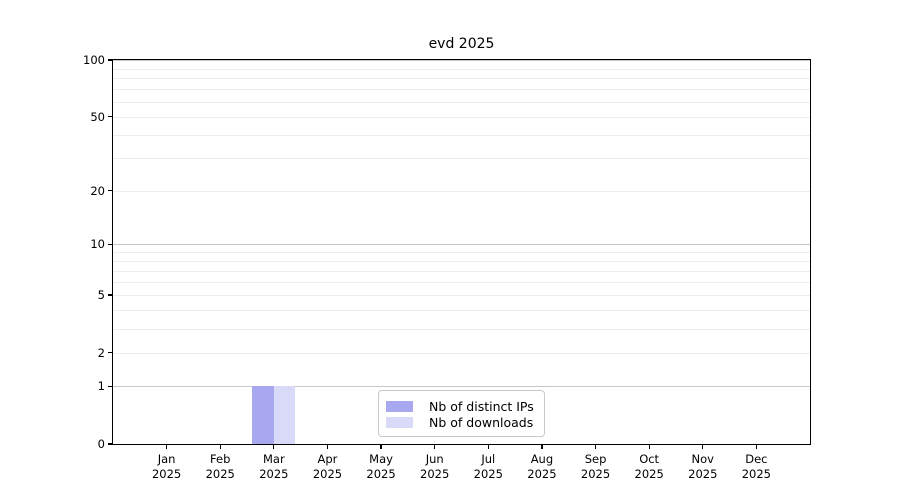 This screenshot has width=900, height=500. Describe the element at coordinates (756, 466) in the screenshot. I see `x-tick-label: Dec 2025` at that location.